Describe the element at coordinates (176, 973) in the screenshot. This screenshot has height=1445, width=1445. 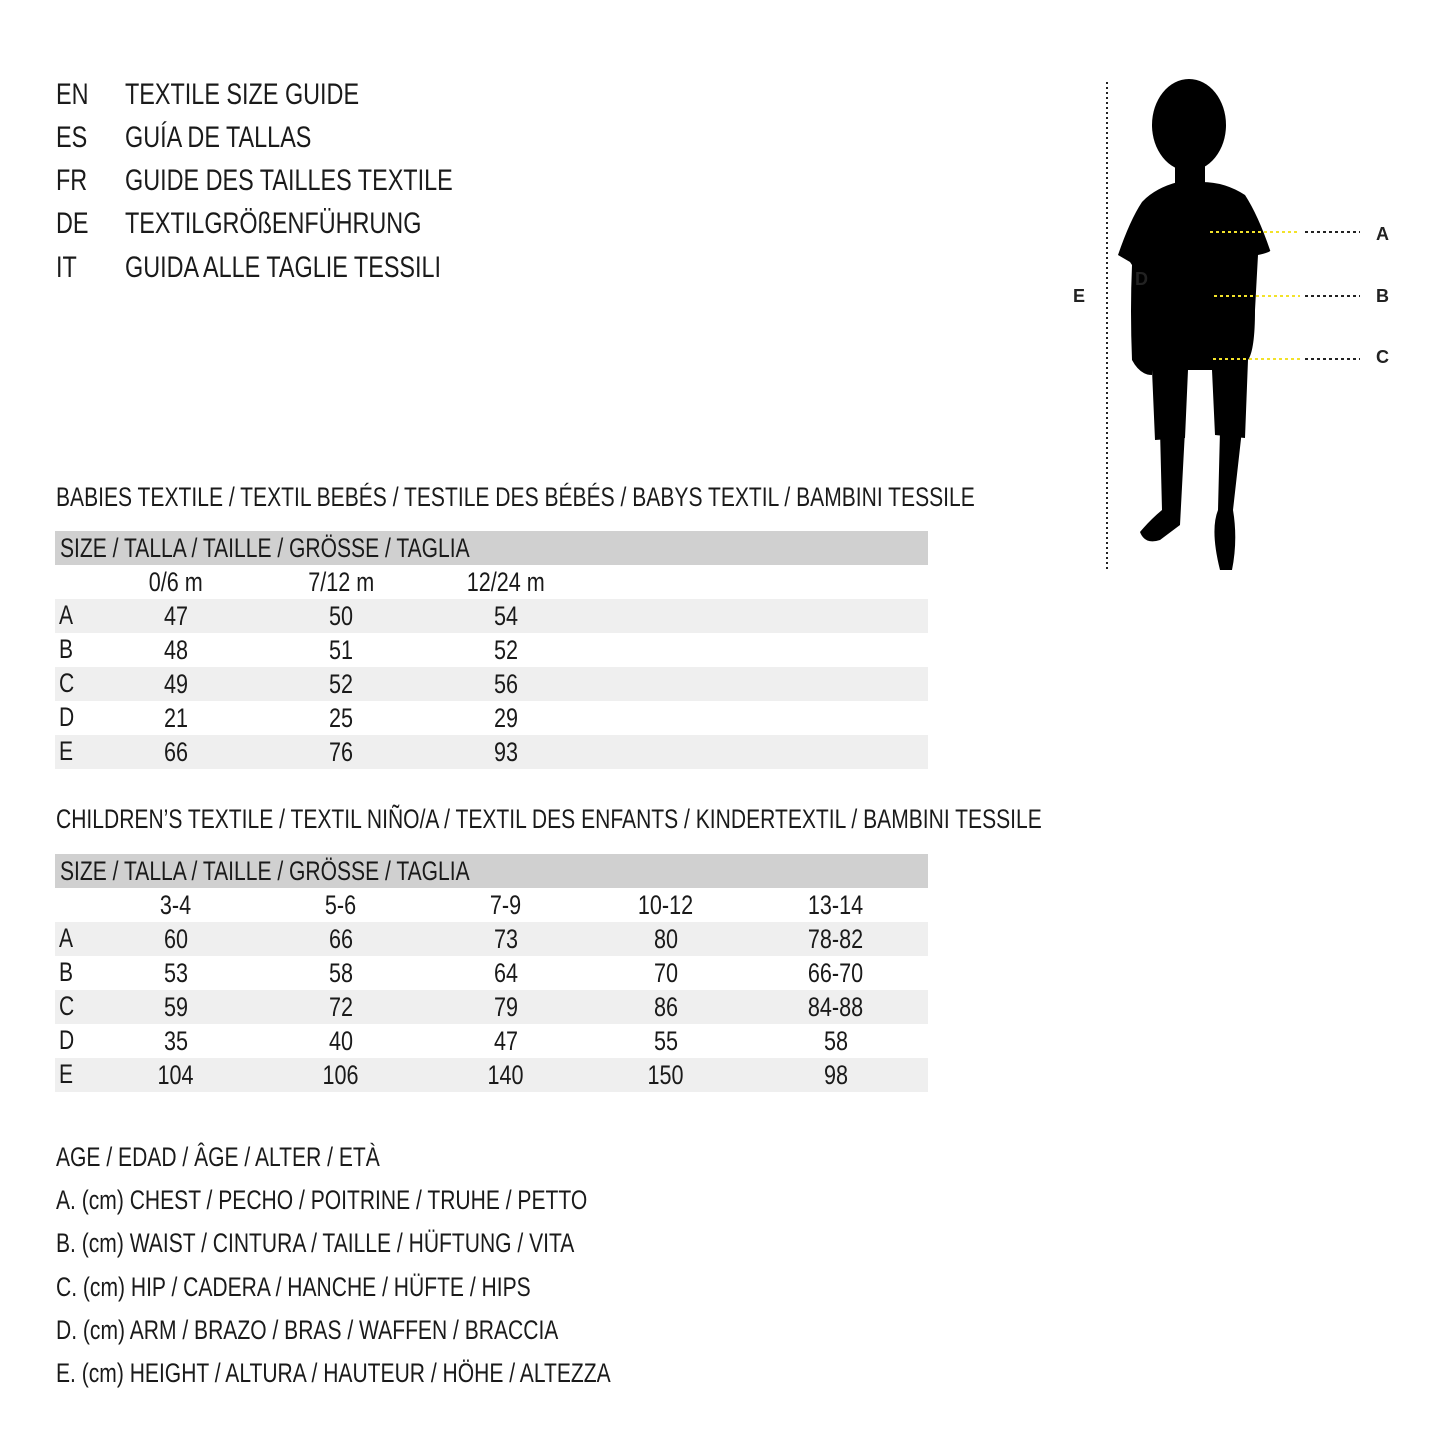
I see `table-cell: 53` at that location.